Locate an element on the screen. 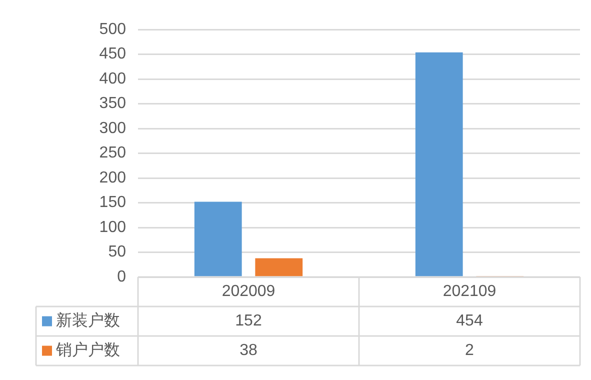  y-tick-label: 50 is located at coordinates (117, 252).